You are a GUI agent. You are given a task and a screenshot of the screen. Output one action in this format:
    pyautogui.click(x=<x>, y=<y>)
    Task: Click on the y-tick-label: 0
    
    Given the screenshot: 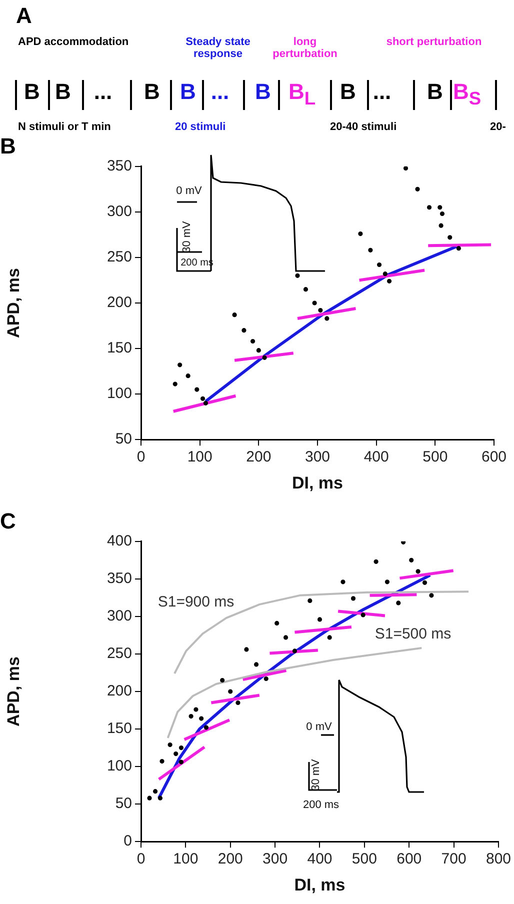 What is the action you would take?
    pyautogui.click(x=128, y=841)
    